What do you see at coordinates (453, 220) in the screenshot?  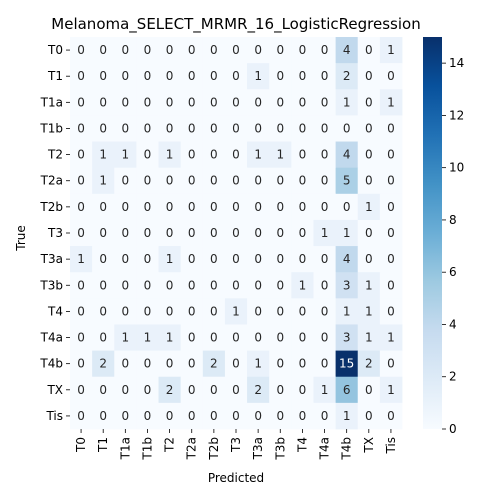 I see `colorbar-tick-label: 8` at bounding box center [453, 220].